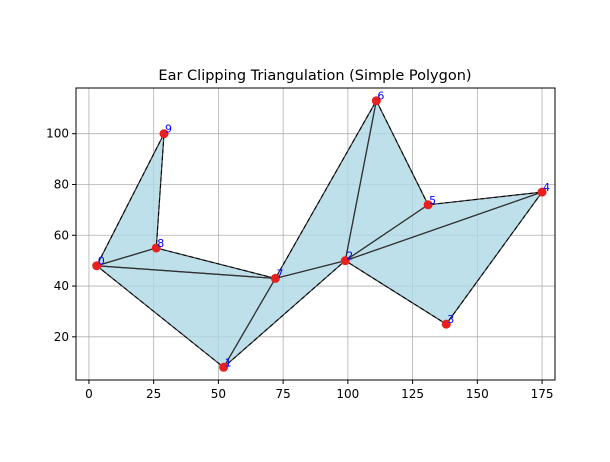 The image size is (610, 462). I want to click on x-tick-label: 25, so click(153, 394).